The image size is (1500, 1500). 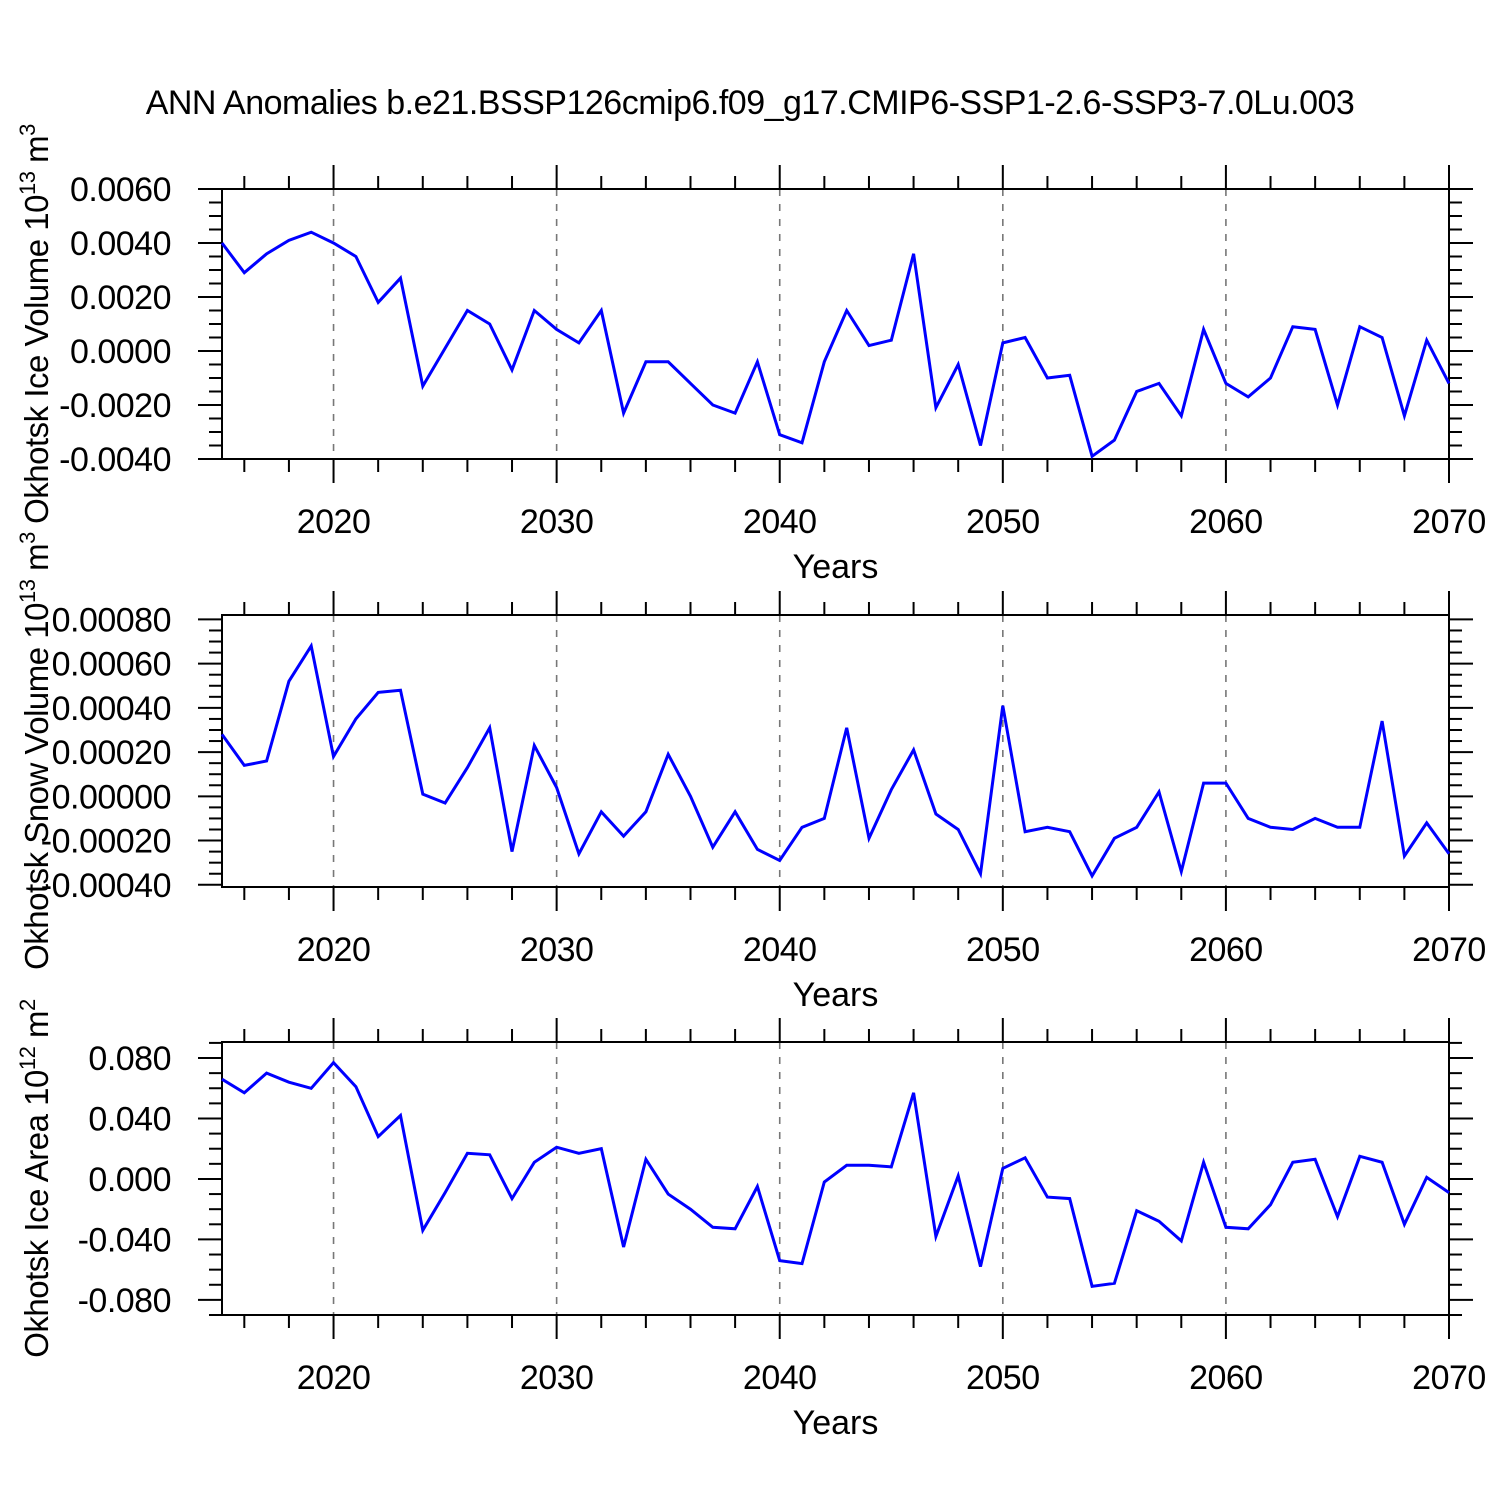 I want to click on y-tick-label: 0.00080, so click(x=111, y=620).